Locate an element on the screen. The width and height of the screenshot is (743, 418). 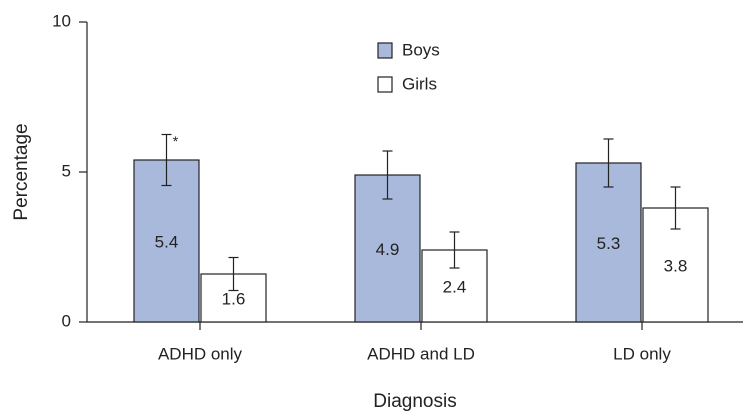
significance-mark: * is located at coordinates (176, 141).